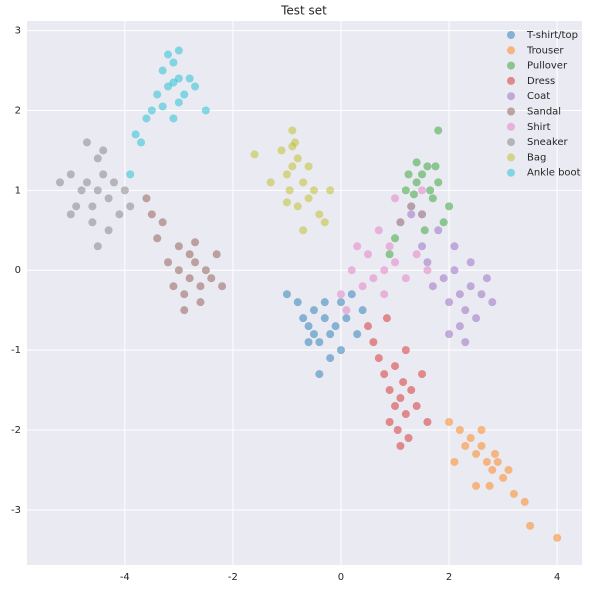  Describe the element at coordinates (538, 96) in the screenshot. I see `legend-label: Coat` at that location.